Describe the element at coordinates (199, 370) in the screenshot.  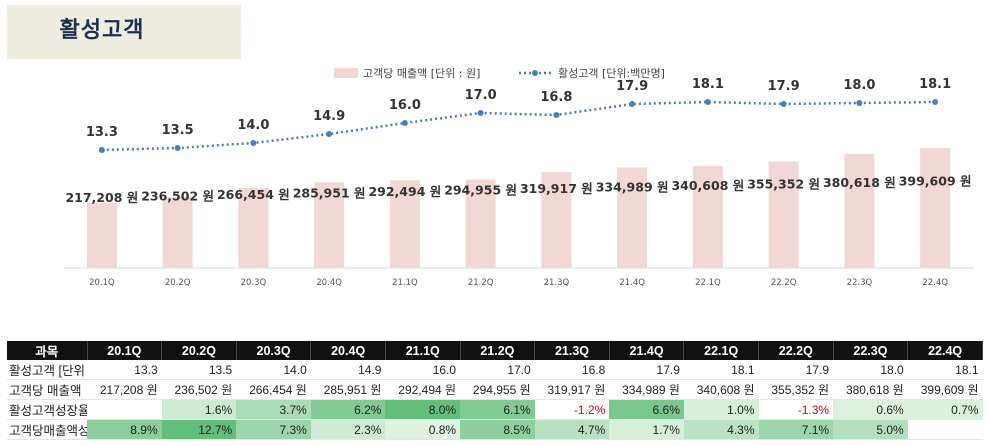
I see `table-cell: 13.5` at that location.